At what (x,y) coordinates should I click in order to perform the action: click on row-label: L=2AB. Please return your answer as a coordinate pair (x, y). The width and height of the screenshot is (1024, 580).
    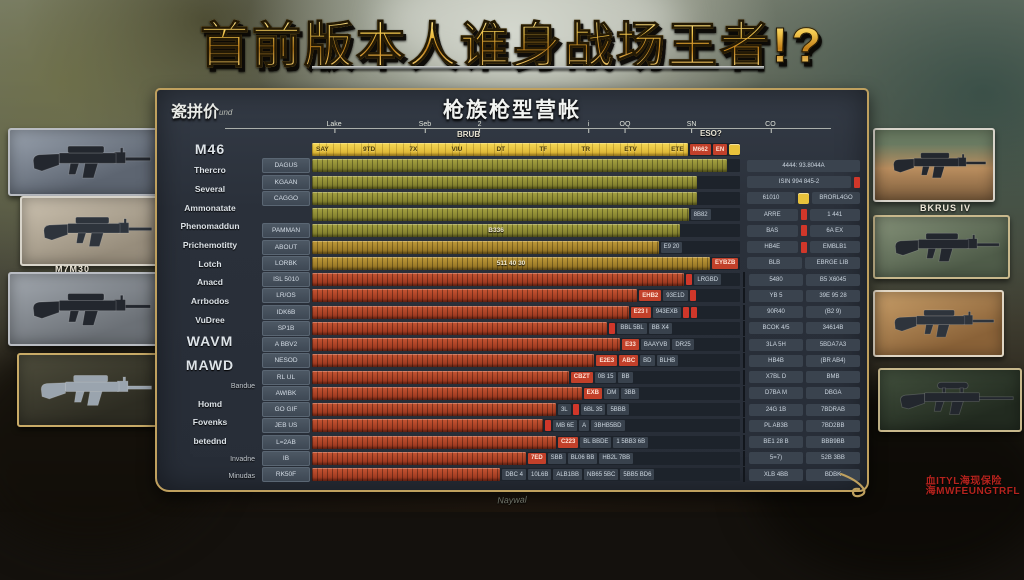
    Looking at the image, I should click on (286, 442).